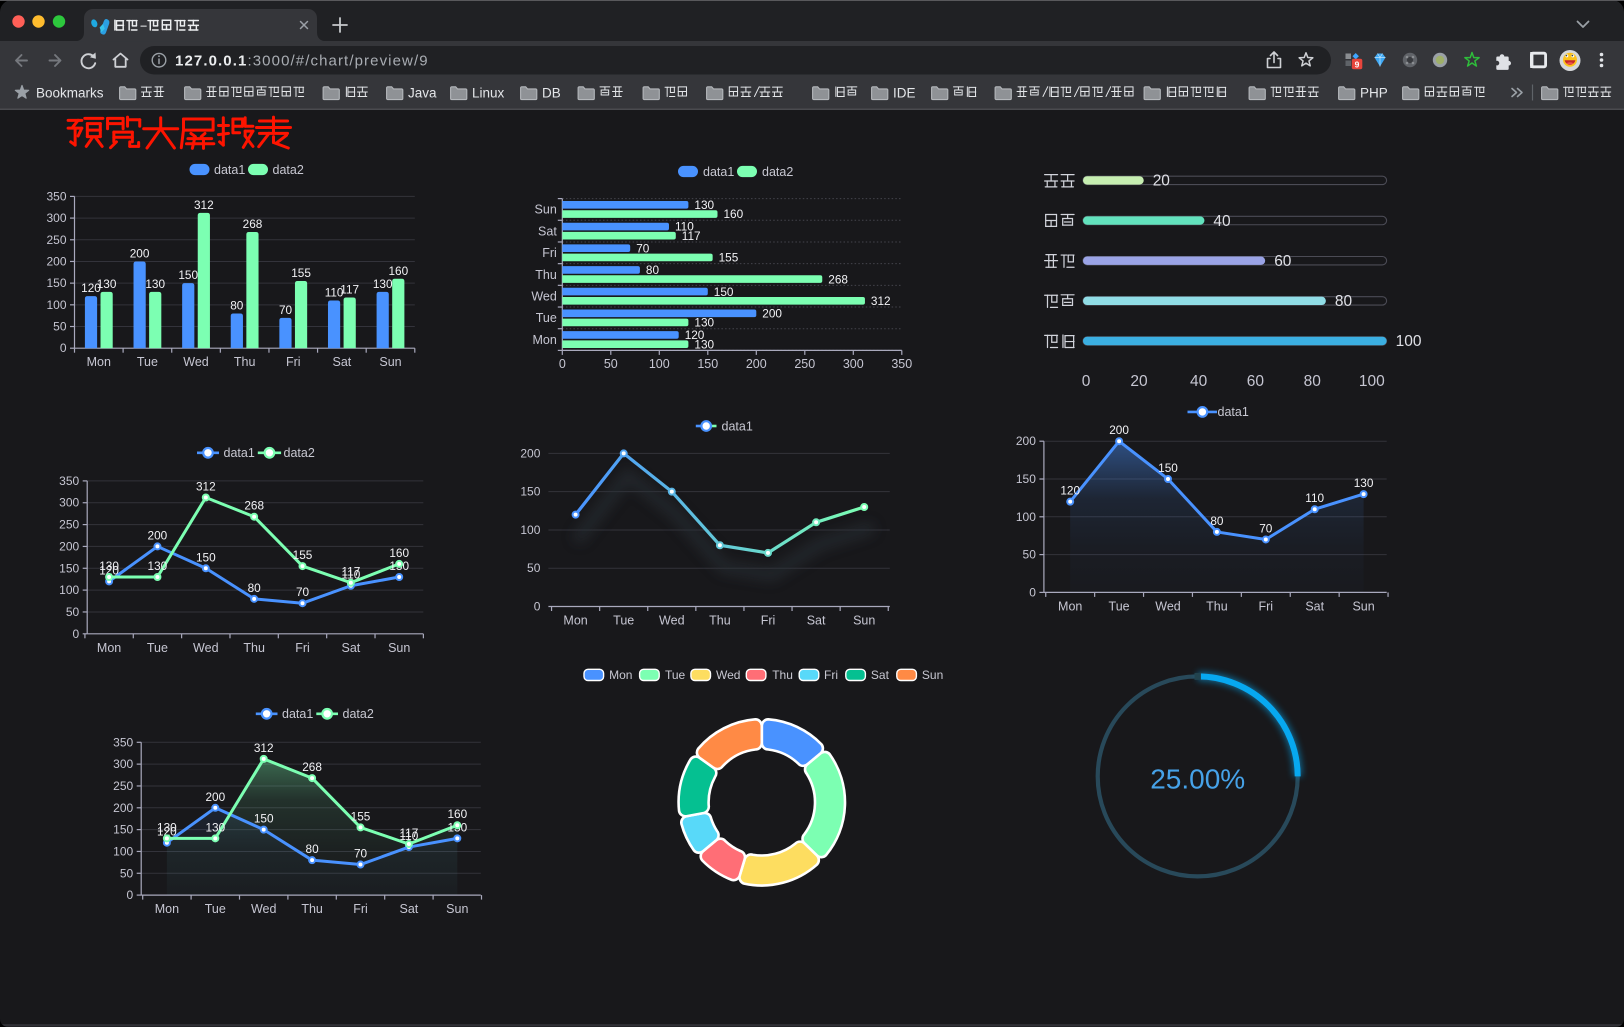 The height and width of the screenshot is (1027, 1624). Describe the element at coordinates (1199, 381) in the screenshot. I see `svg-text: 40` at that location.